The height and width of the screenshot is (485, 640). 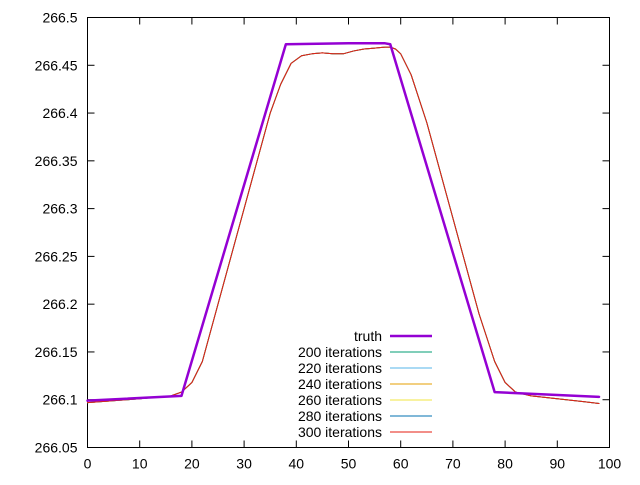 What do you see at coordinates (56, 65) in the screenshot?
I see `y-tick-label: 266.45` at bounding box center [56, 65].